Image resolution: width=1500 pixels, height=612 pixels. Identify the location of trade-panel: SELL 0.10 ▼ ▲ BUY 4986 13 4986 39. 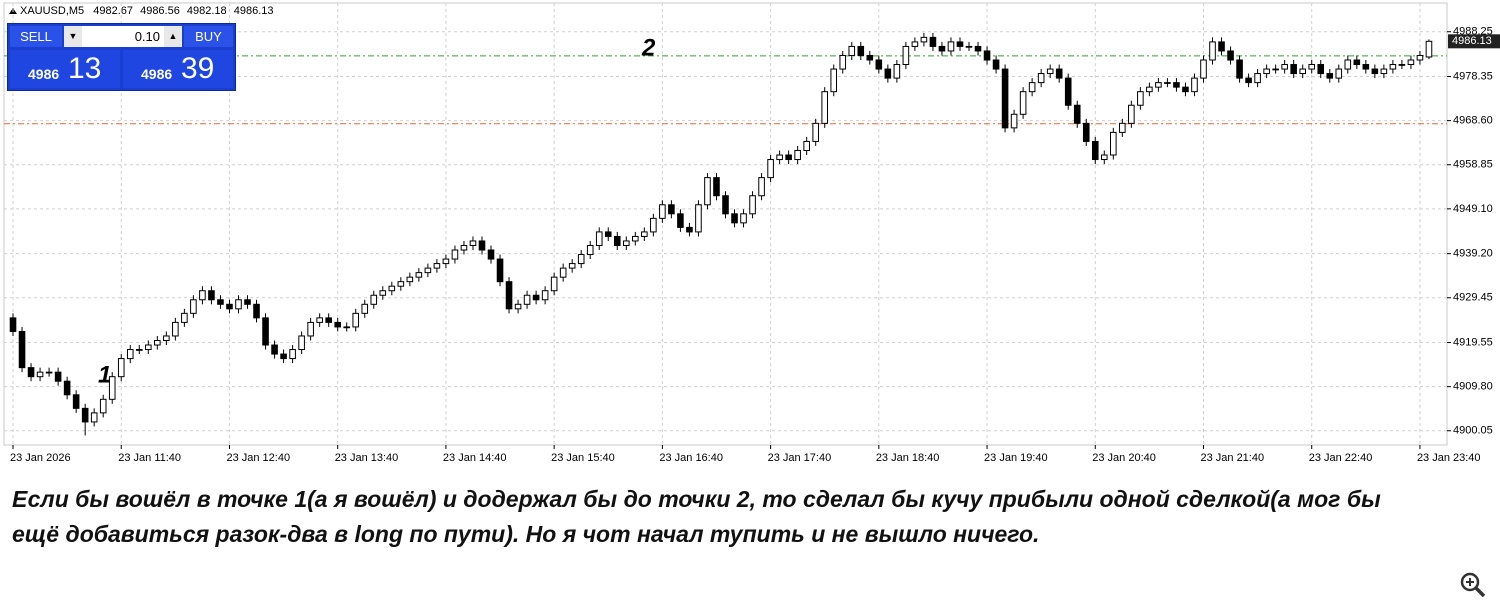
(121, 57).